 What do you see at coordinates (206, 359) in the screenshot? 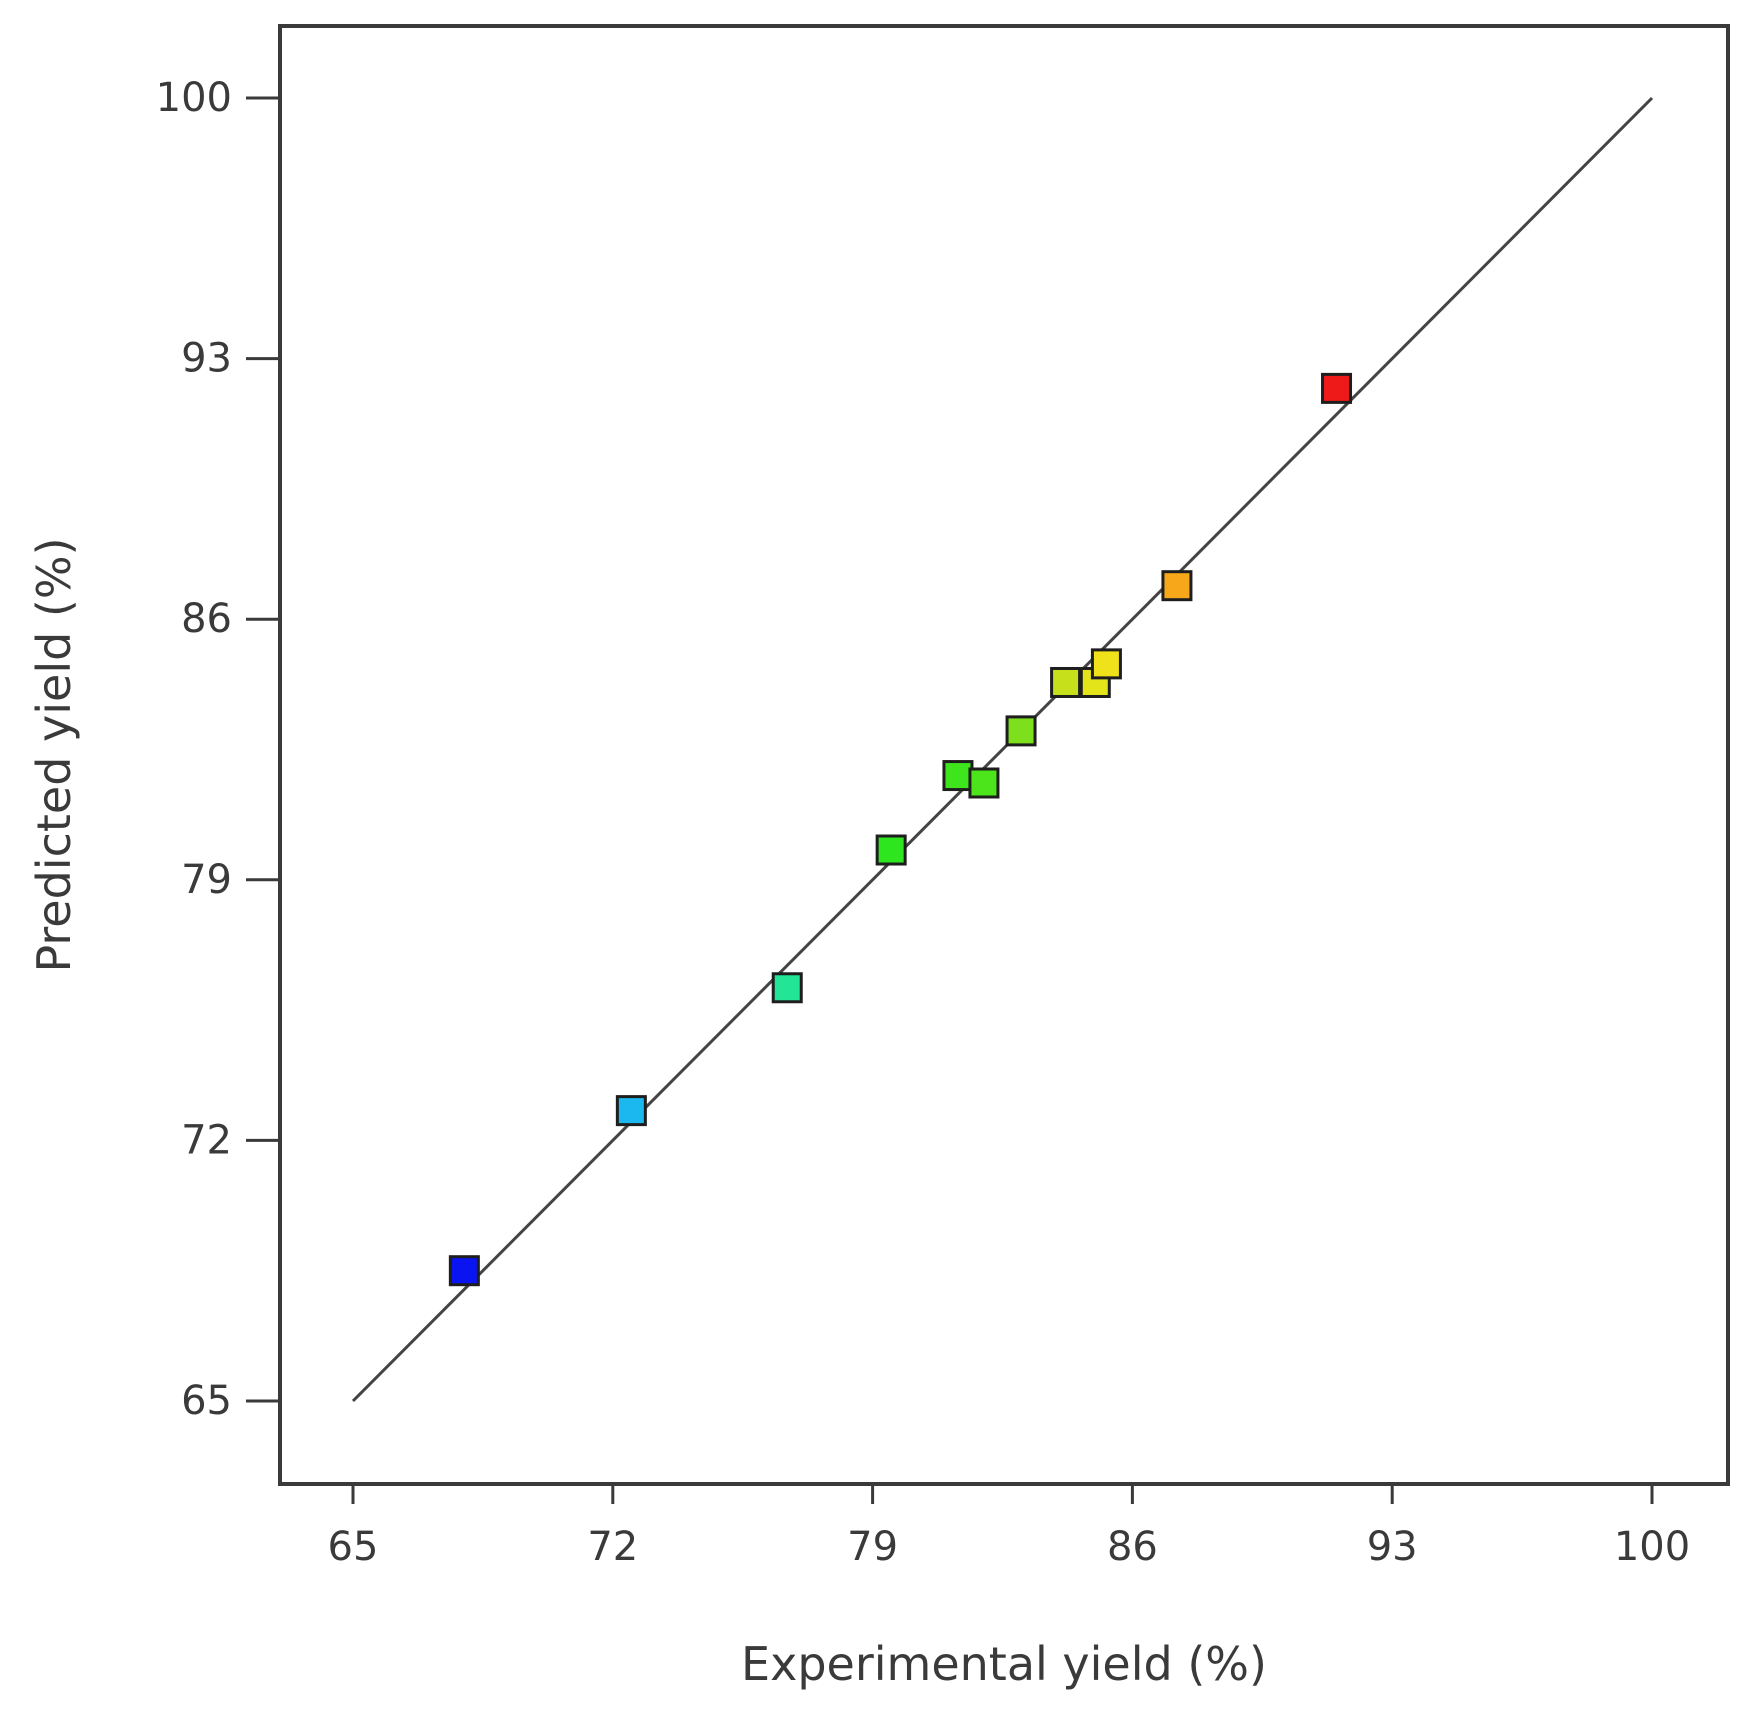
I see `y-tick-label: 93` at bounding box center [206, 359].